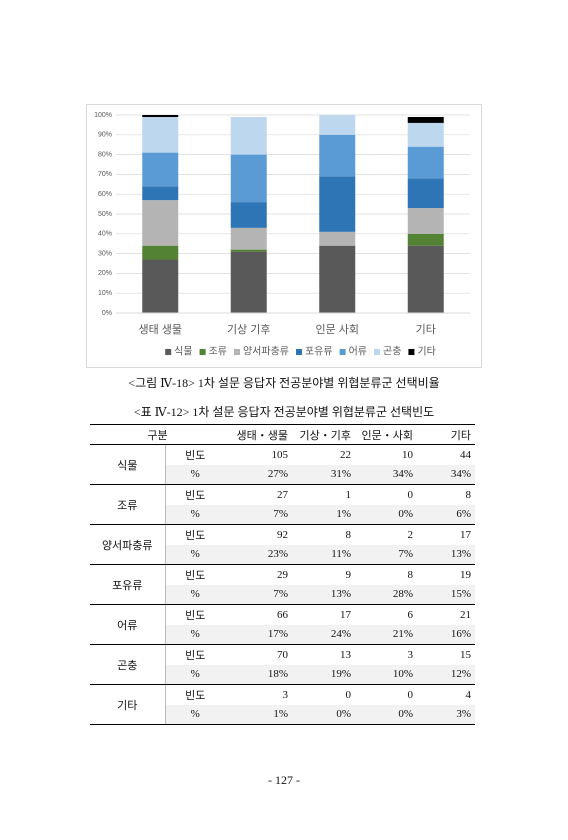 This screenshot has width=568, height=840. I want to click on table-header: 구분 생태・생물 기상・기후 인문・사회 기타, so click(282, 434).